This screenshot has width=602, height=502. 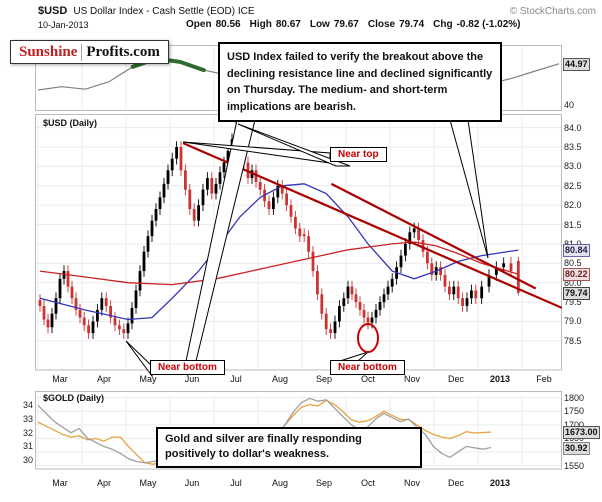 I want to click on price-axis-tick: 79.0, so click(x=573, y=321).